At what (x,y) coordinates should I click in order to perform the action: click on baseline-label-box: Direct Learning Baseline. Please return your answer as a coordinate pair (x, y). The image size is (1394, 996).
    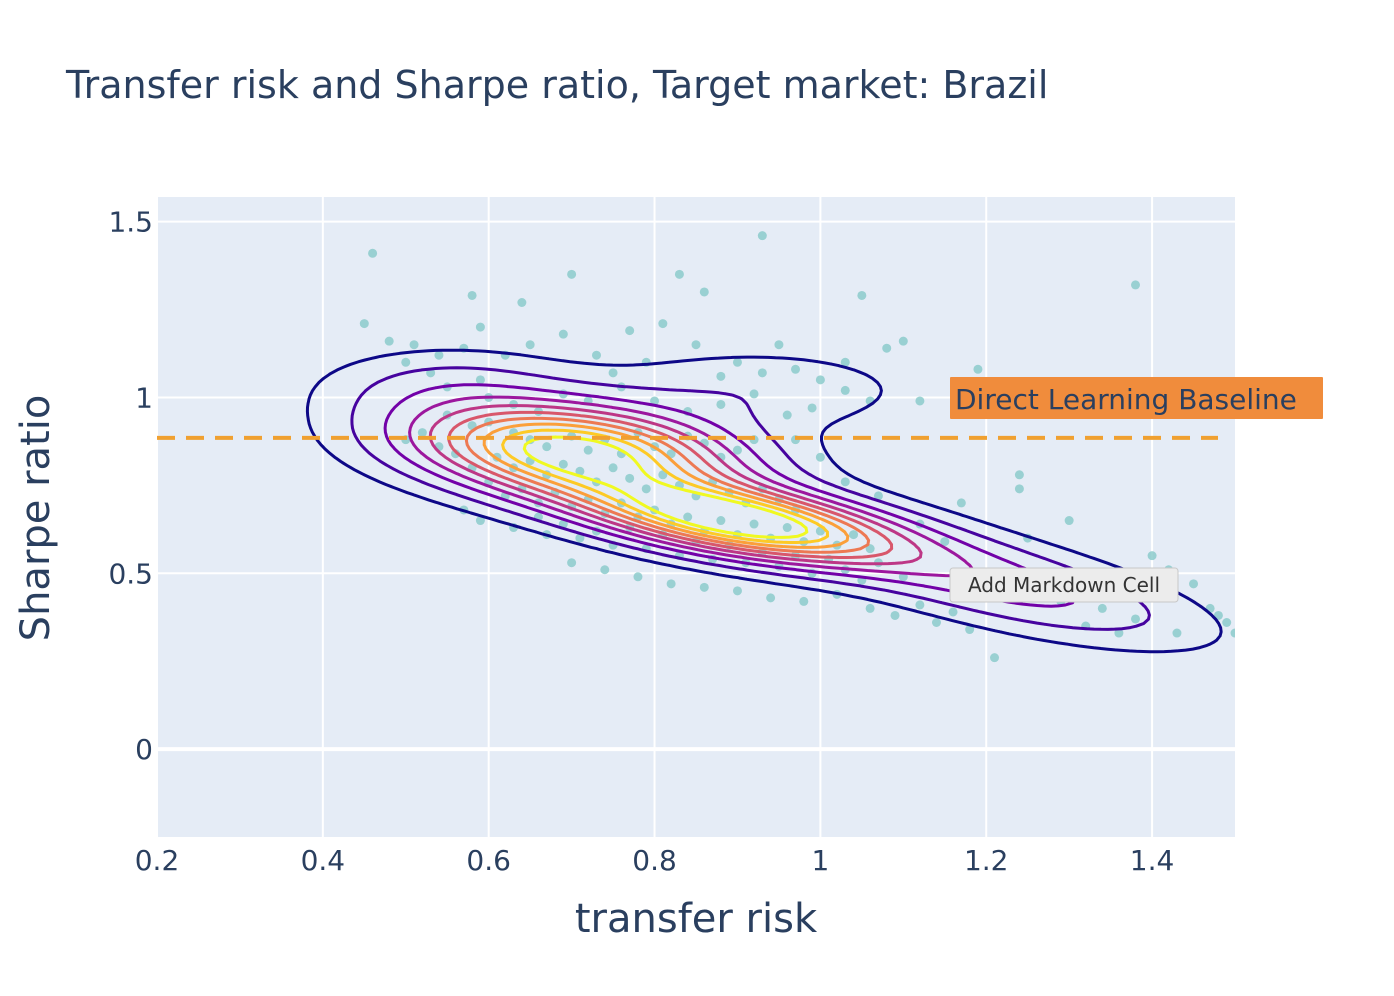
    Looking at the image, I should click on (1136, 398).